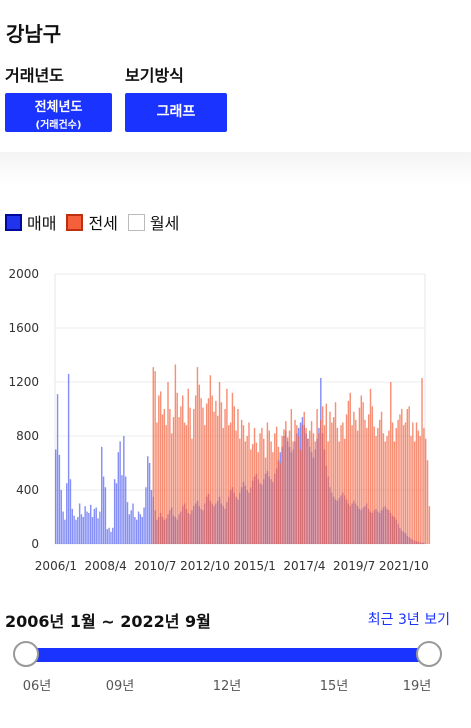 This screenshot has height=728, width=471. What do you see at coordinates (334, 686) in the screenshot?
I see `slider-tick: 15년` at bounding box center [334, 686].